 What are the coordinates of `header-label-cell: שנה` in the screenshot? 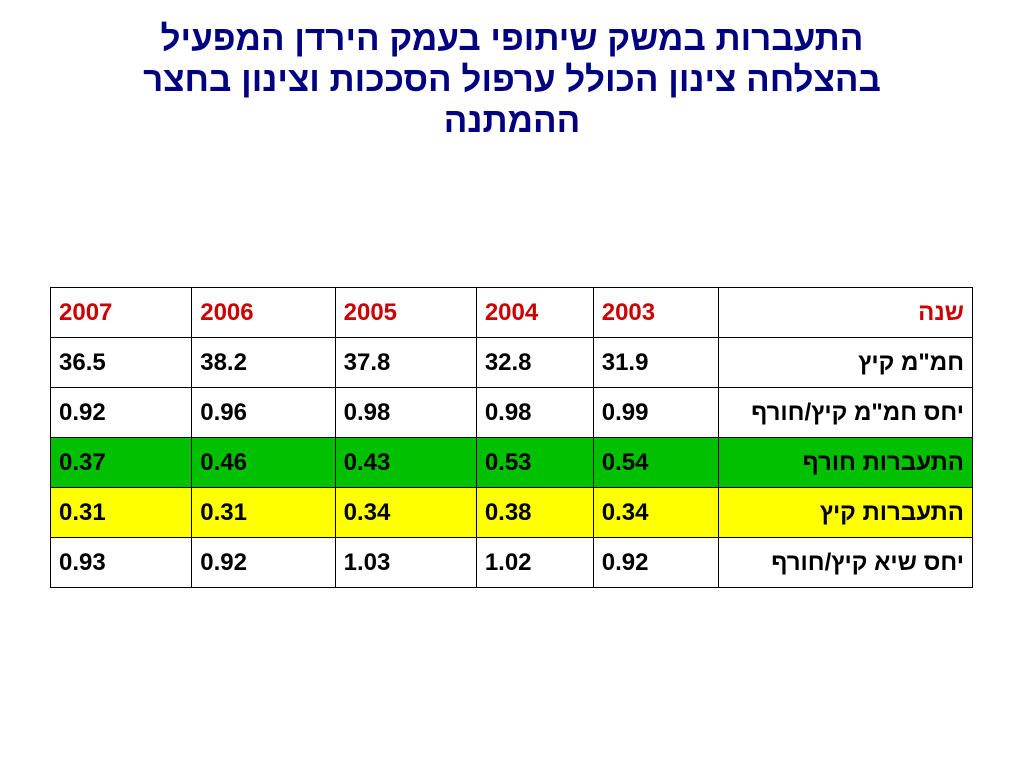 It's located at (845, 312).